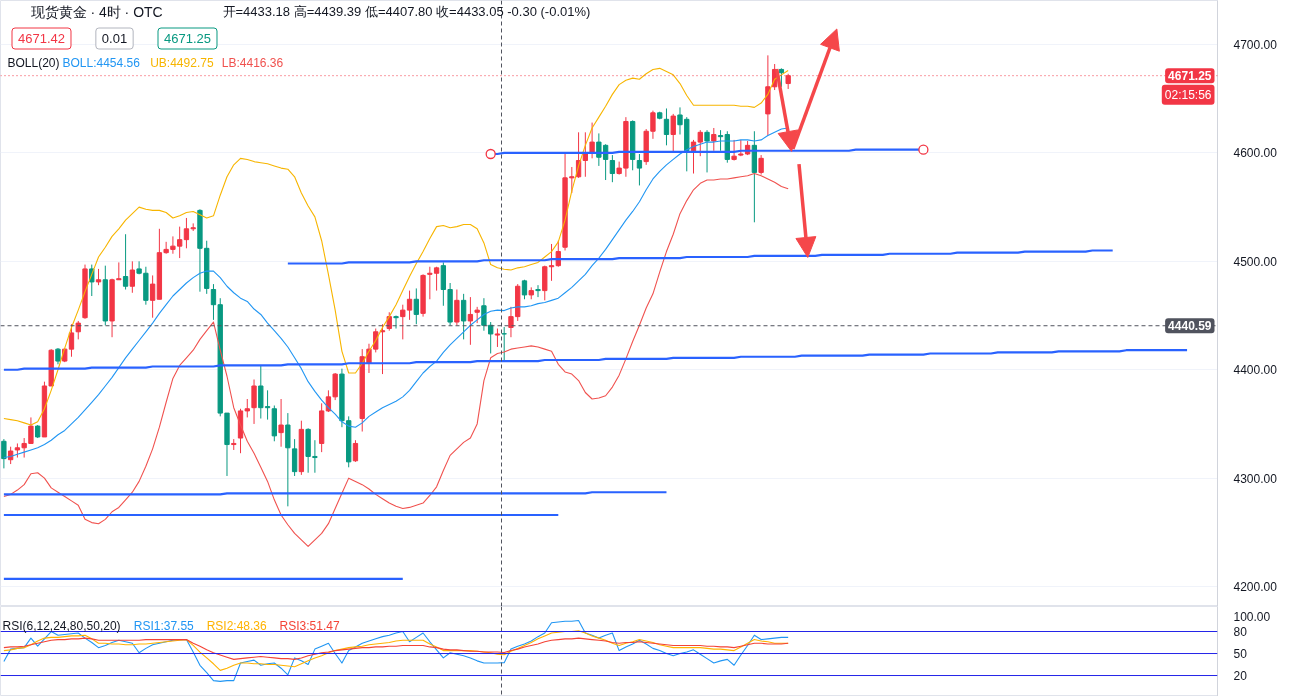  I want to click on y-tick-label: 100.00, so click(1252, 617).